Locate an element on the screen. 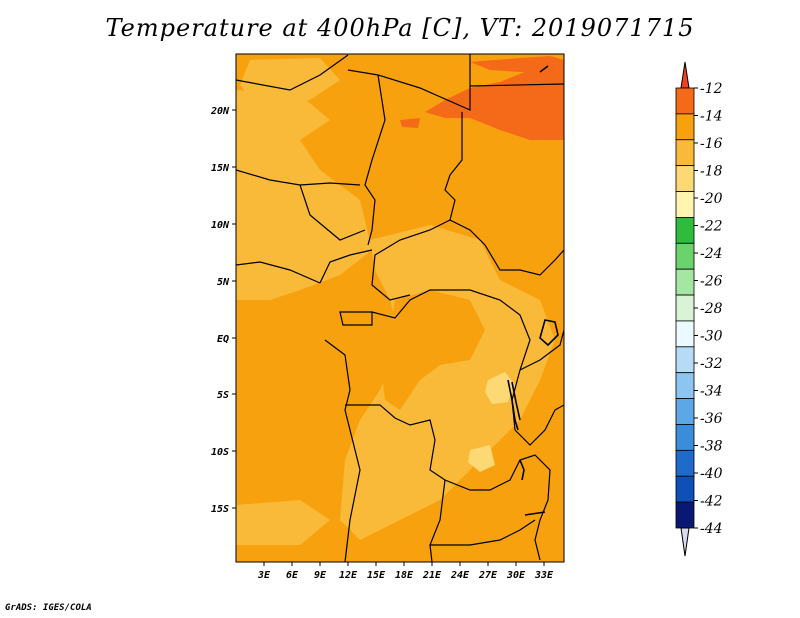 This screenshot has width=800, height=618. field-patch-central is located at coordinates (447, 382).